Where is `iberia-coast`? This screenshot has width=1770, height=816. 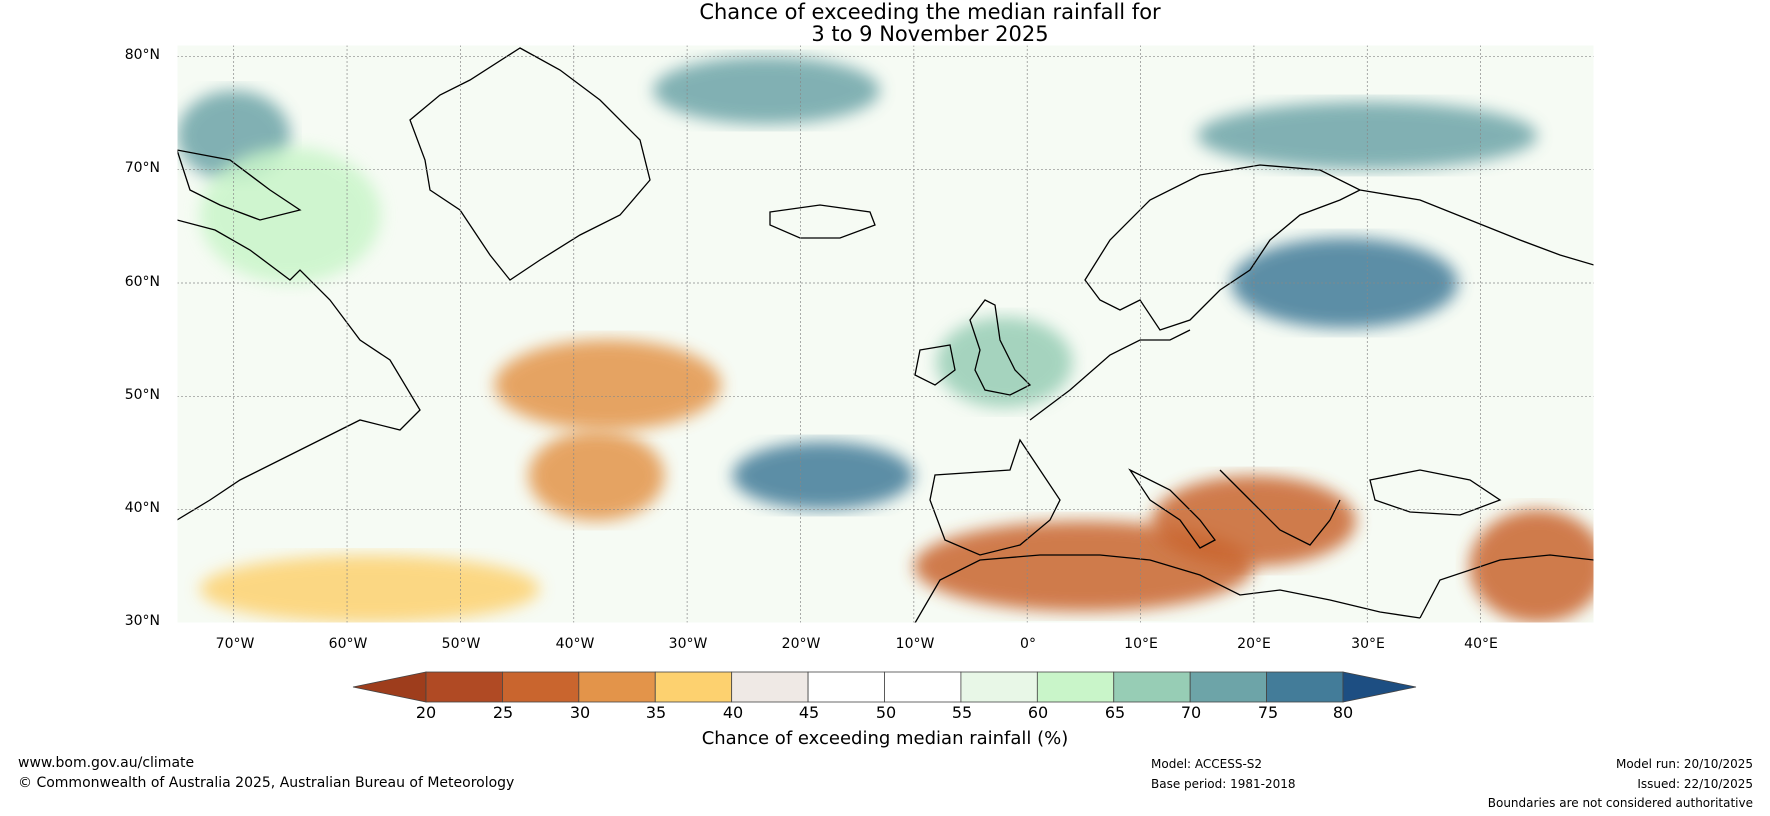 iberia-coast is located at coordinates (995, 497).